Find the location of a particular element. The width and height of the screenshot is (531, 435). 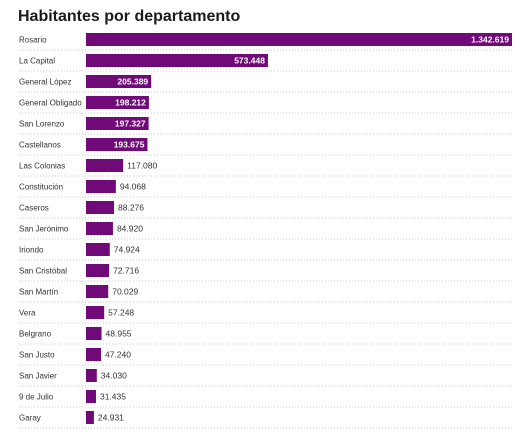

value-label-la-capital: 573.448 is located at coordinates (249, 61).